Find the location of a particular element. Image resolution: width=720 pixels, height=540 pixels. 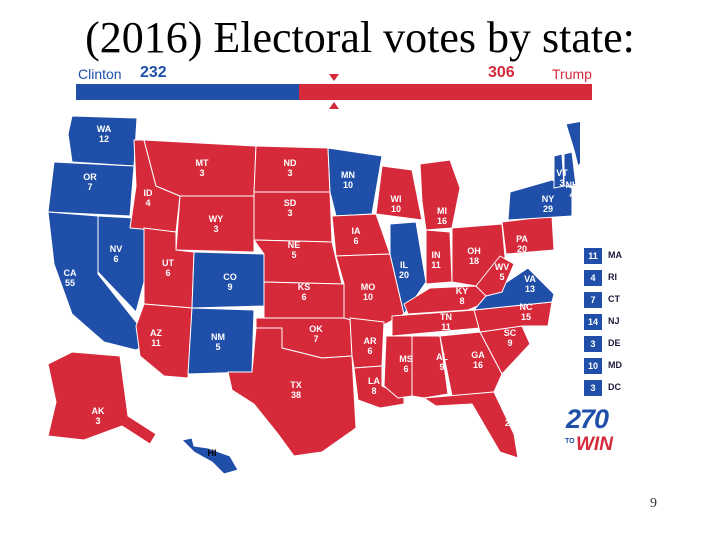

state-votes-sc: 9 is located at coordinates (509, 343).